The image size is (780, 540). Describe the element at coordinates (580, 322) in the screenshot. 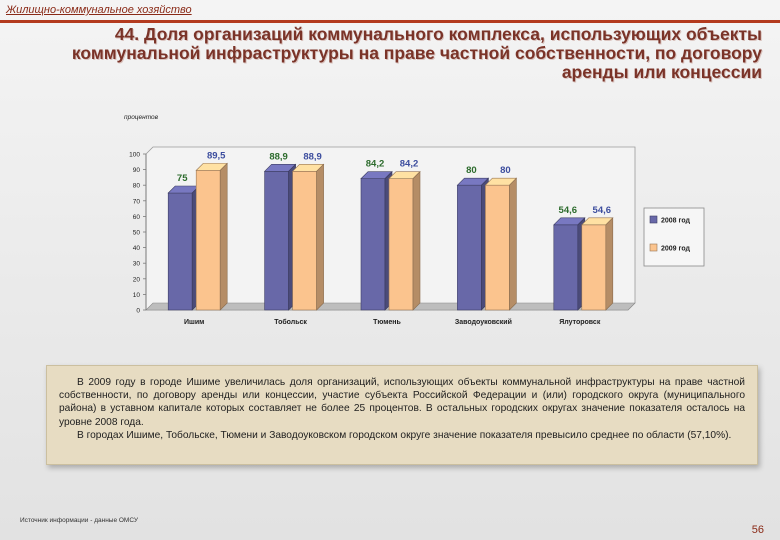

I see `x-tick-label: Ялуторовск` at that location.